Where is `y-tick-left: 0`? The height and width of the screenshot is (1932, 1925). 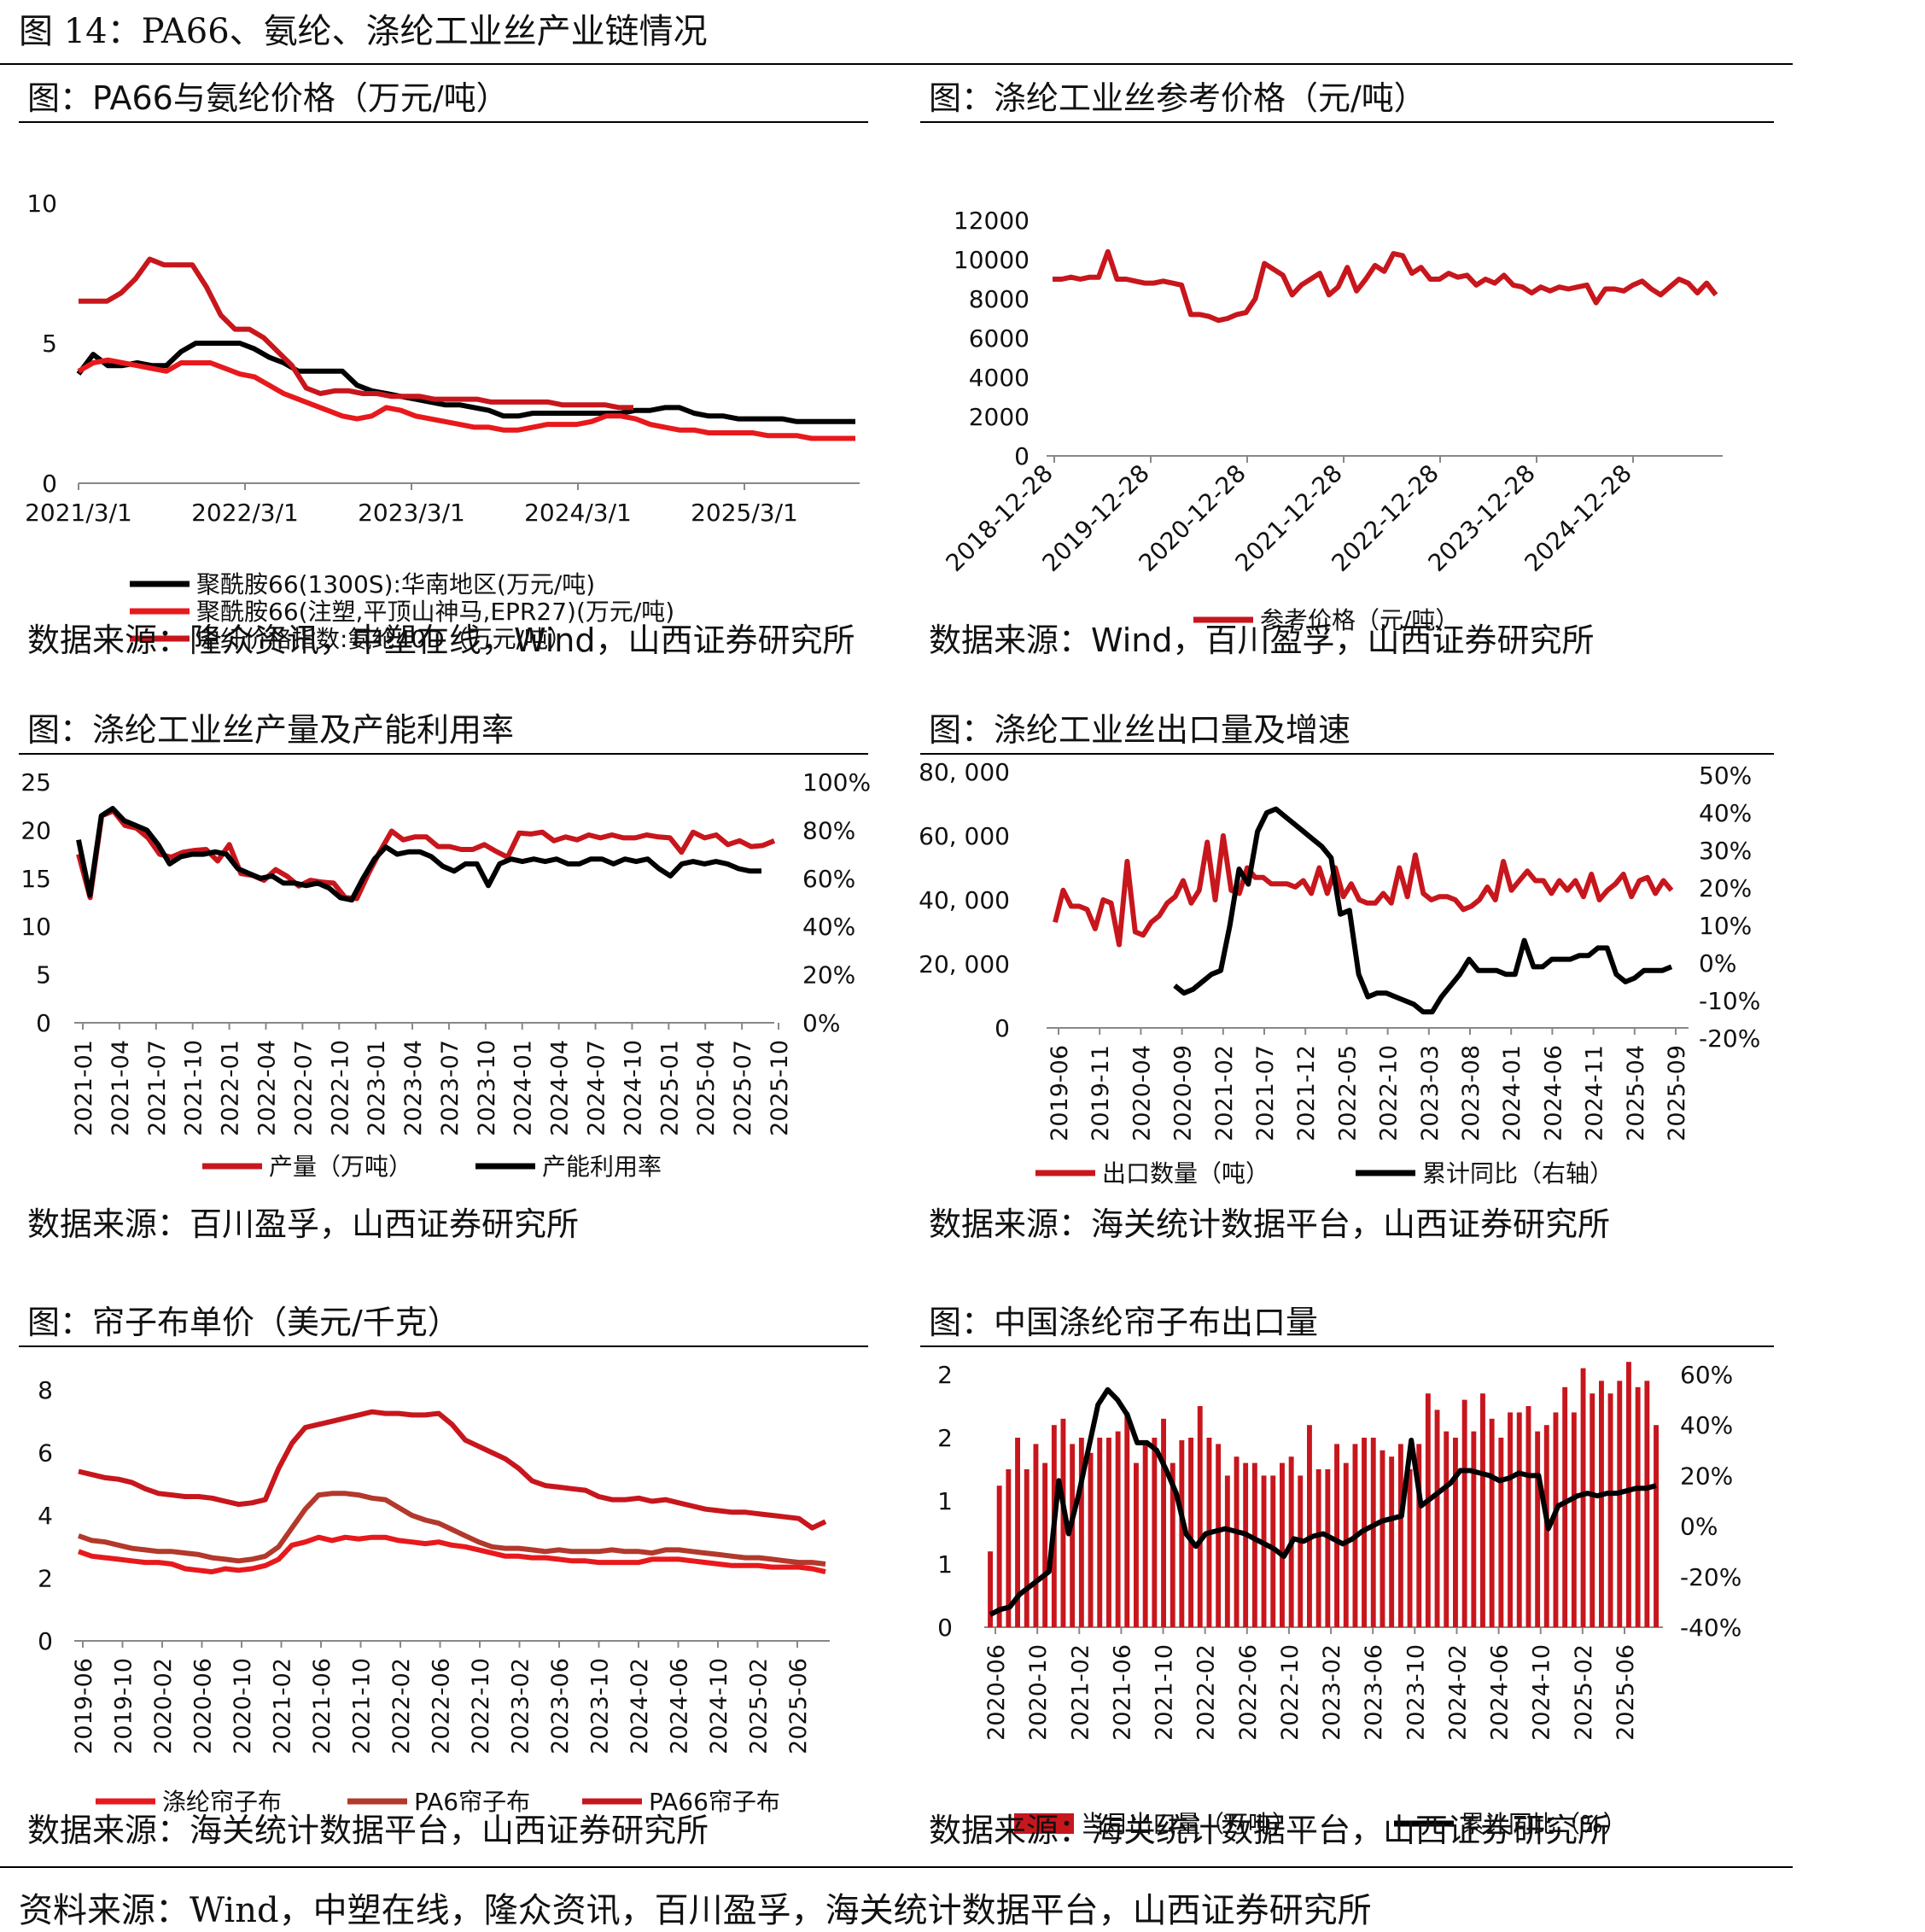
y-tick-left: 0 is located at coordinates (44, 1023).